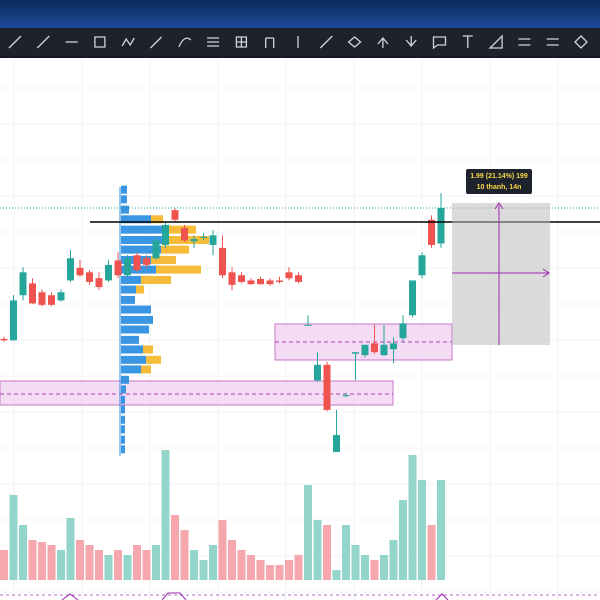  What do you see at coordinates (300, 57) in the screenshot?
I see `toolbar-border` at bounding box center [300, 57].